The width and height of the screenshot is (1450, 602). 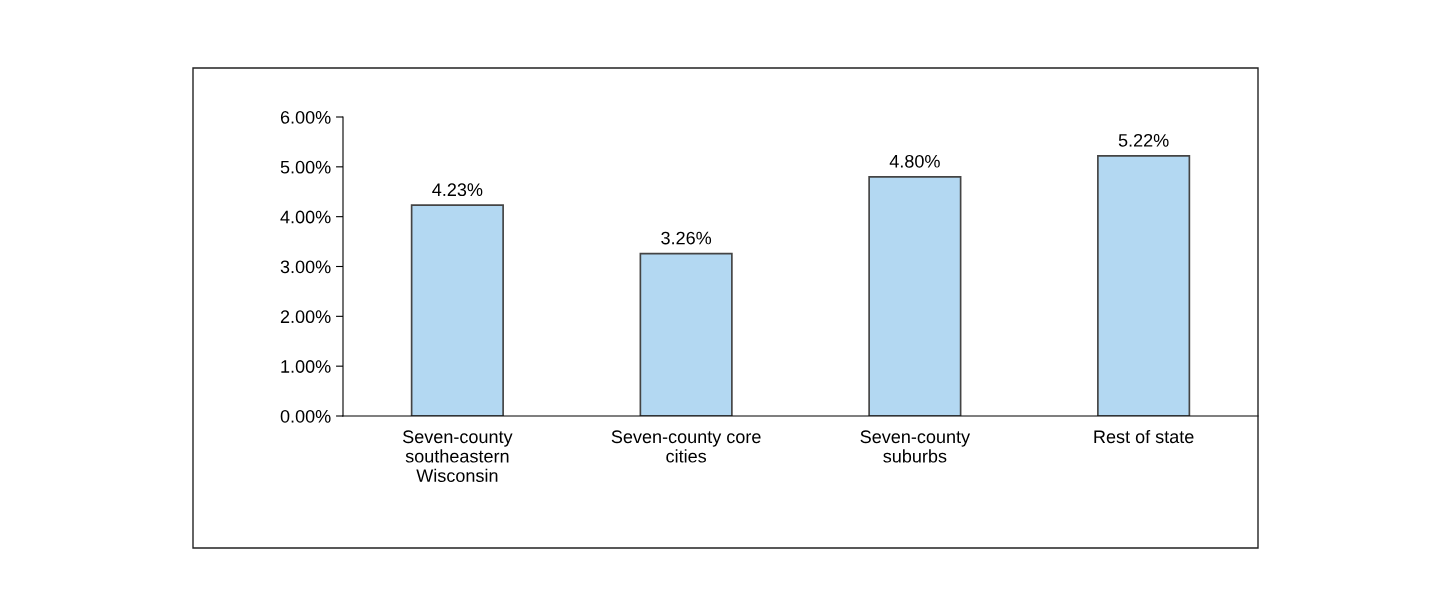 I want to click on data-label: 4.23%, so click(x=457, y=190).